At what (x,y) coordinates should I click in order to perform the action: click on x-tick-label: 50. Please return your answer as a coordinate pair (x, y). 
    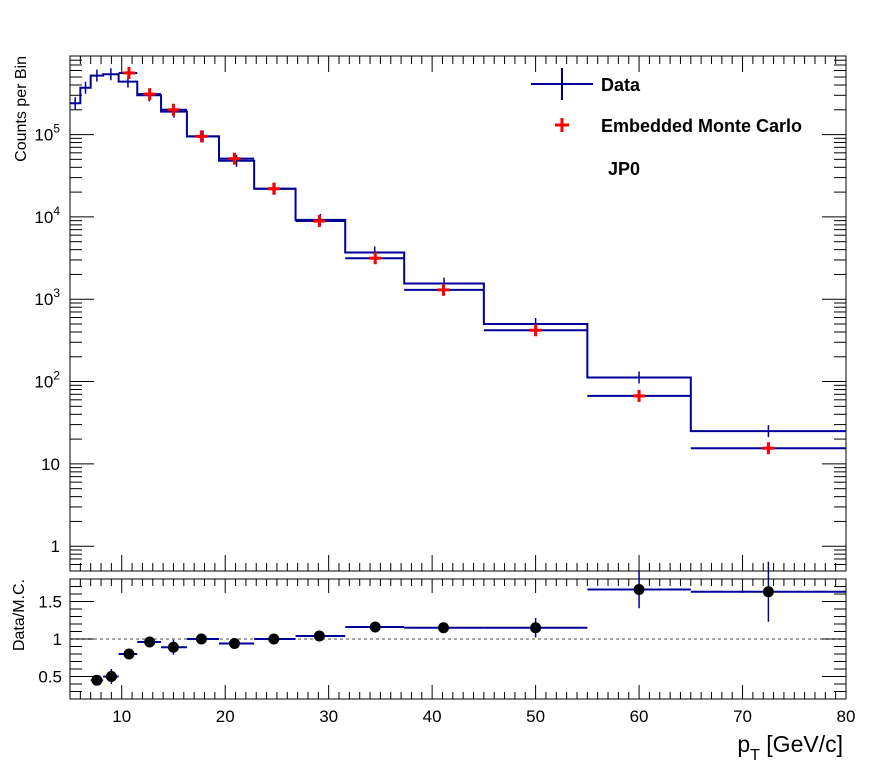
    Looking at the image, I should click on (535, 716).